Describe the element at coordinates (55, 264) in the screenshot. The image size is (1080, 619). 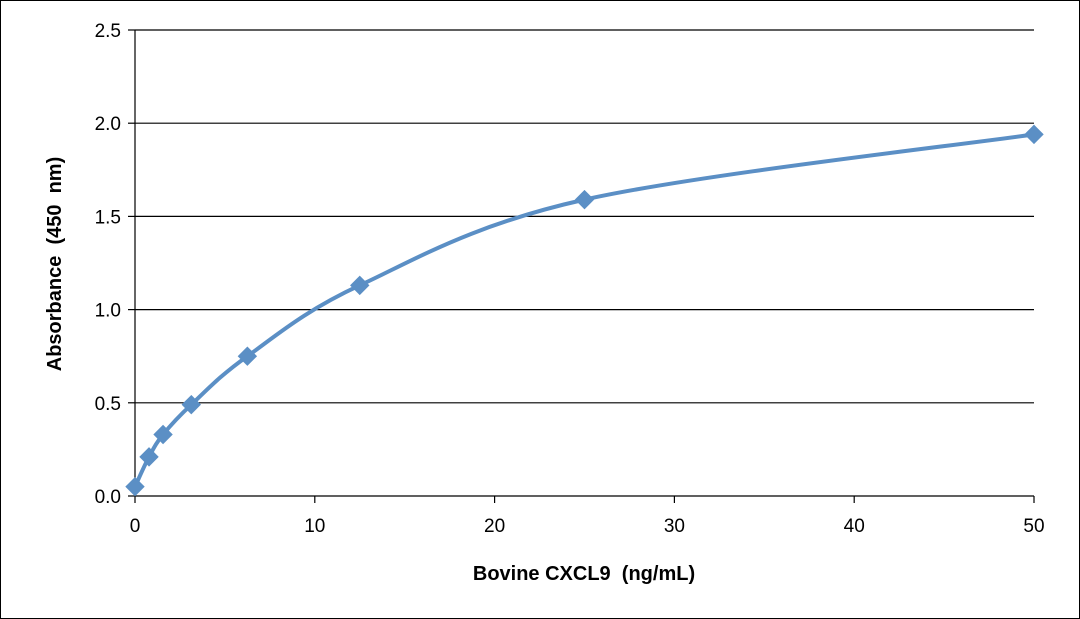
I see `y-axis-title: Absorbance (450 nm)` at that location.